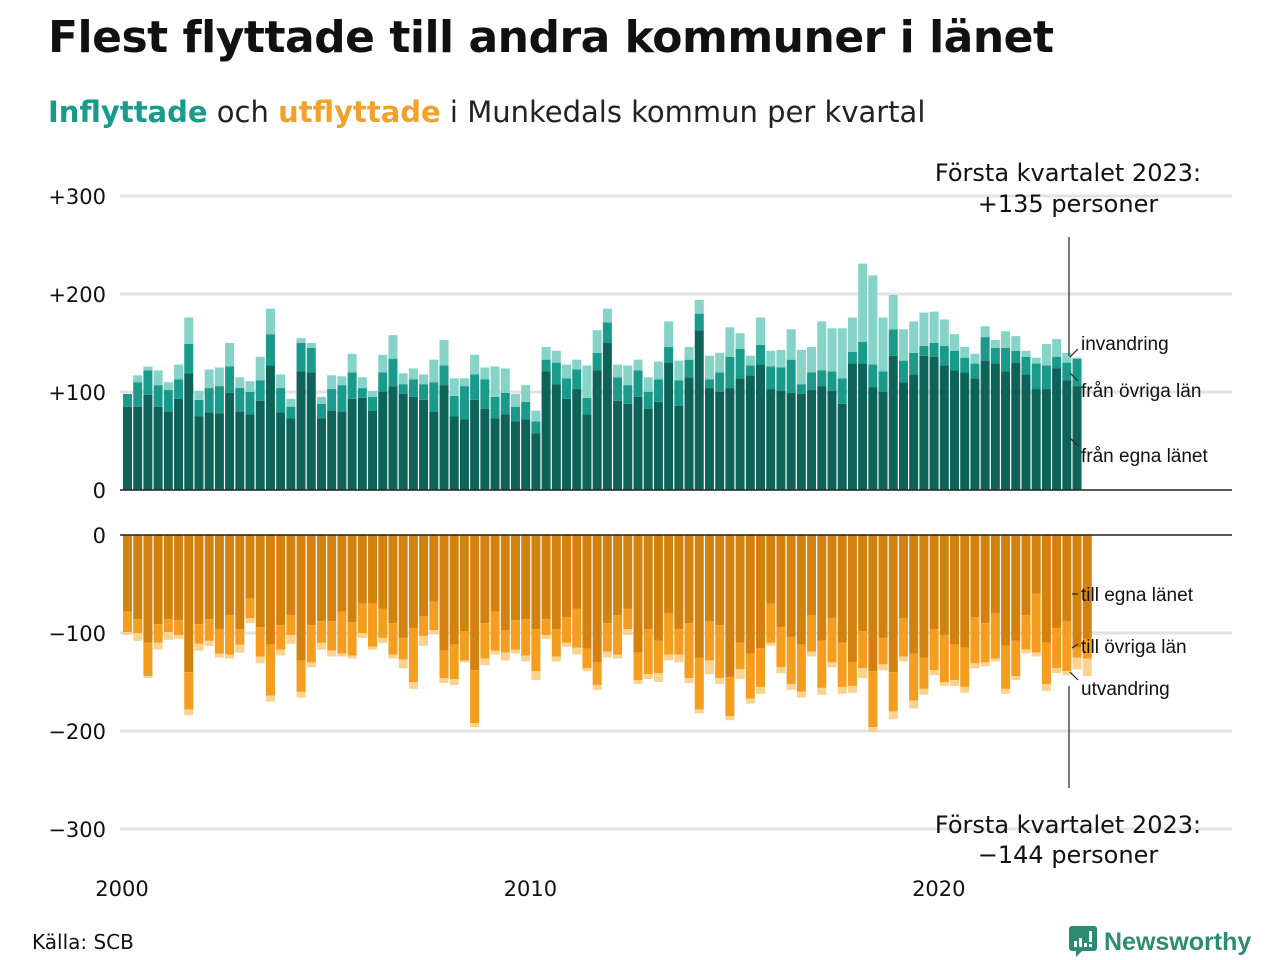  Describe the element at coordinates (359, 112) in the screenshot. I see `subtitle-utflyttade: utflyttade` at that location.